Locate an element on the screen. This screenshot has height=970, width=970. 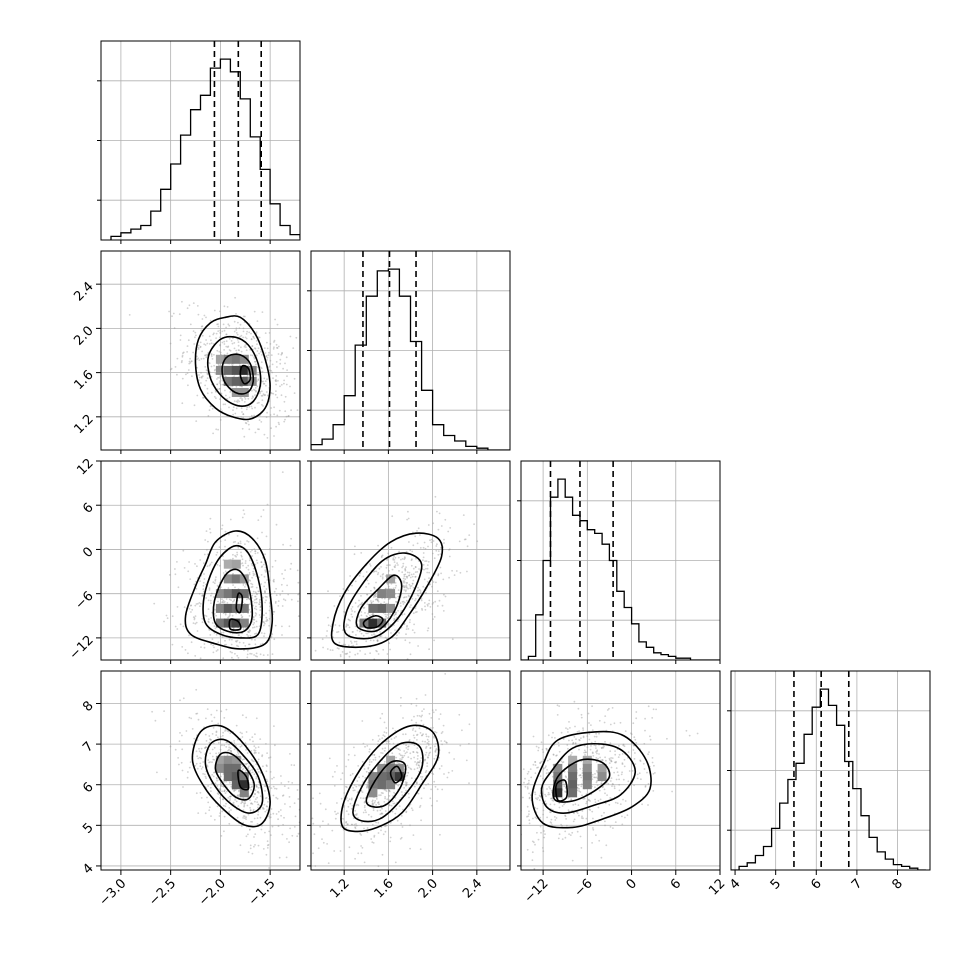
x-tick-label: −12 is located at coordinates (537, 891).